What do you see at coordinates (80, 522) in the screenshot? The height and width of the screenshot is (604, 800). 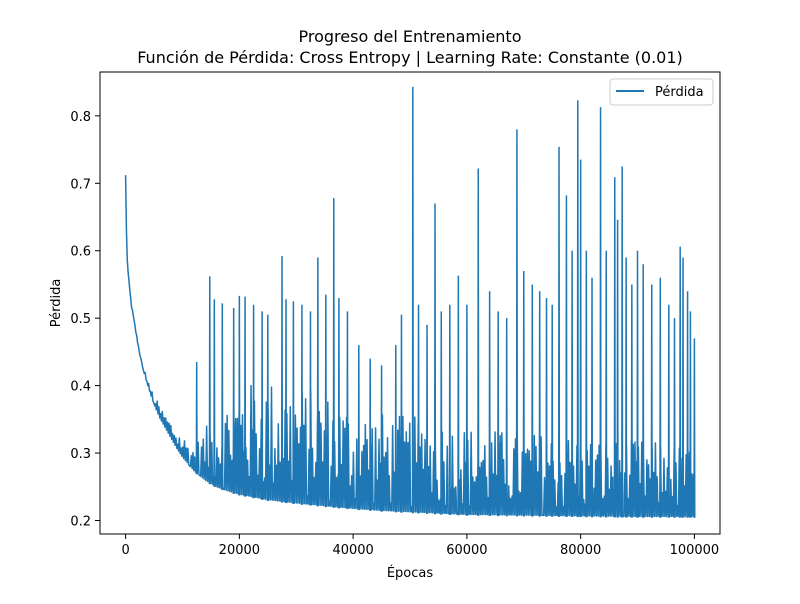 I see `y-tick-label: 0.2` at bounding box center [80, 522].